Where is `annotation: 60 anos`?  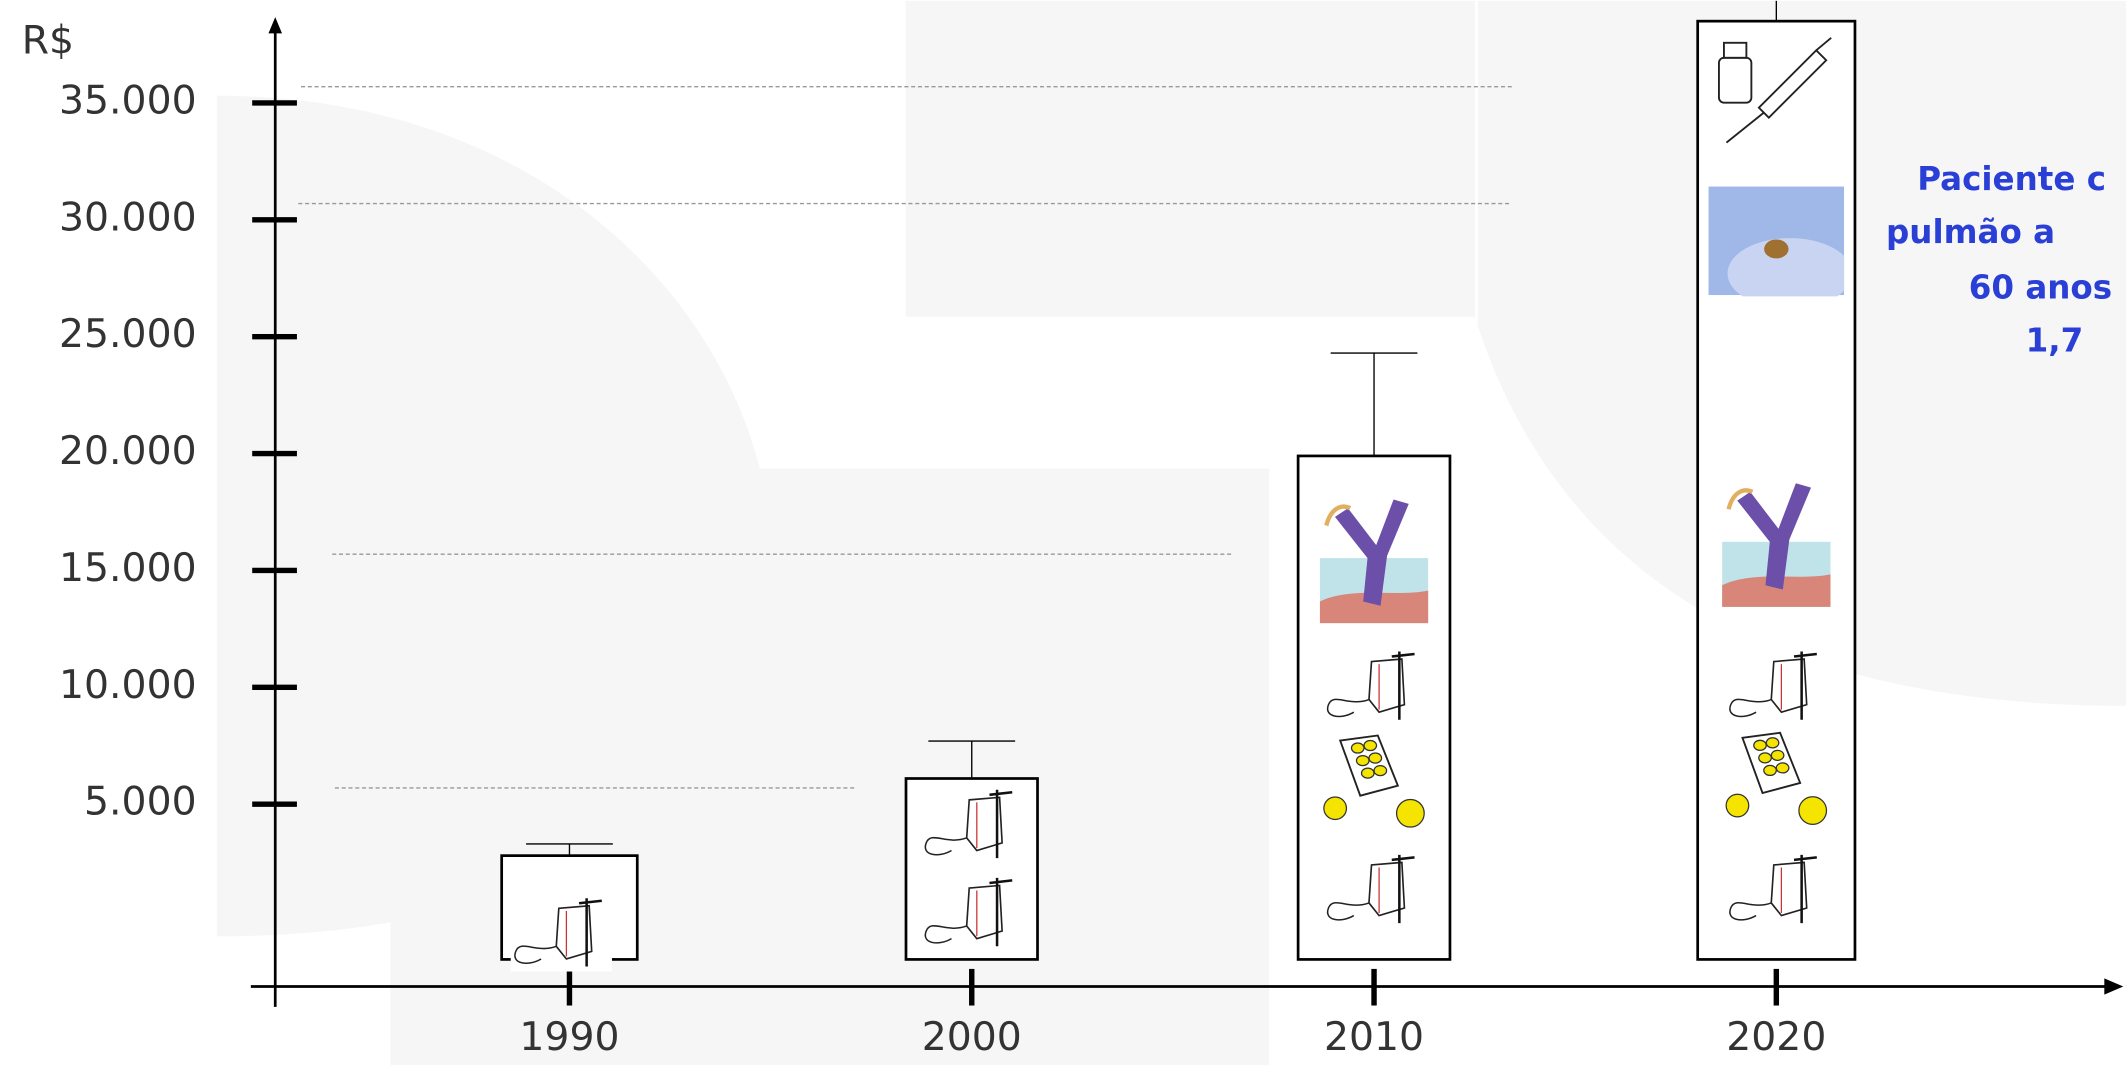
annotation: 60 anos is located at coordinates (2040, 288).